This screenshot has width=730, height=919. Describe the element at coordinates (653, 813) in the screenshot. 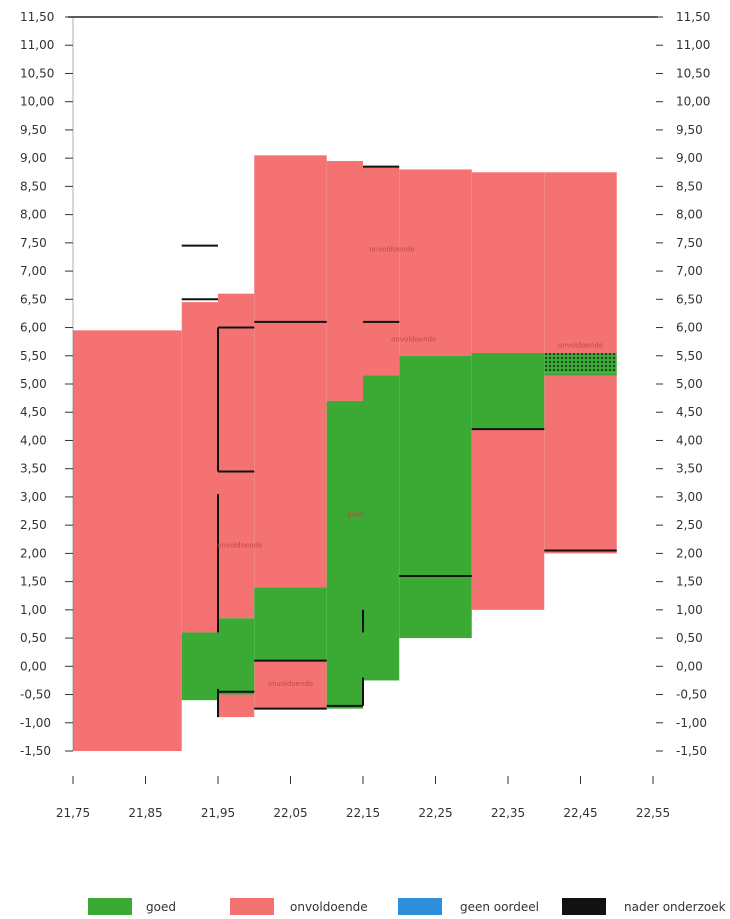

I see `x-tick-label-8: 22,55` at that location.